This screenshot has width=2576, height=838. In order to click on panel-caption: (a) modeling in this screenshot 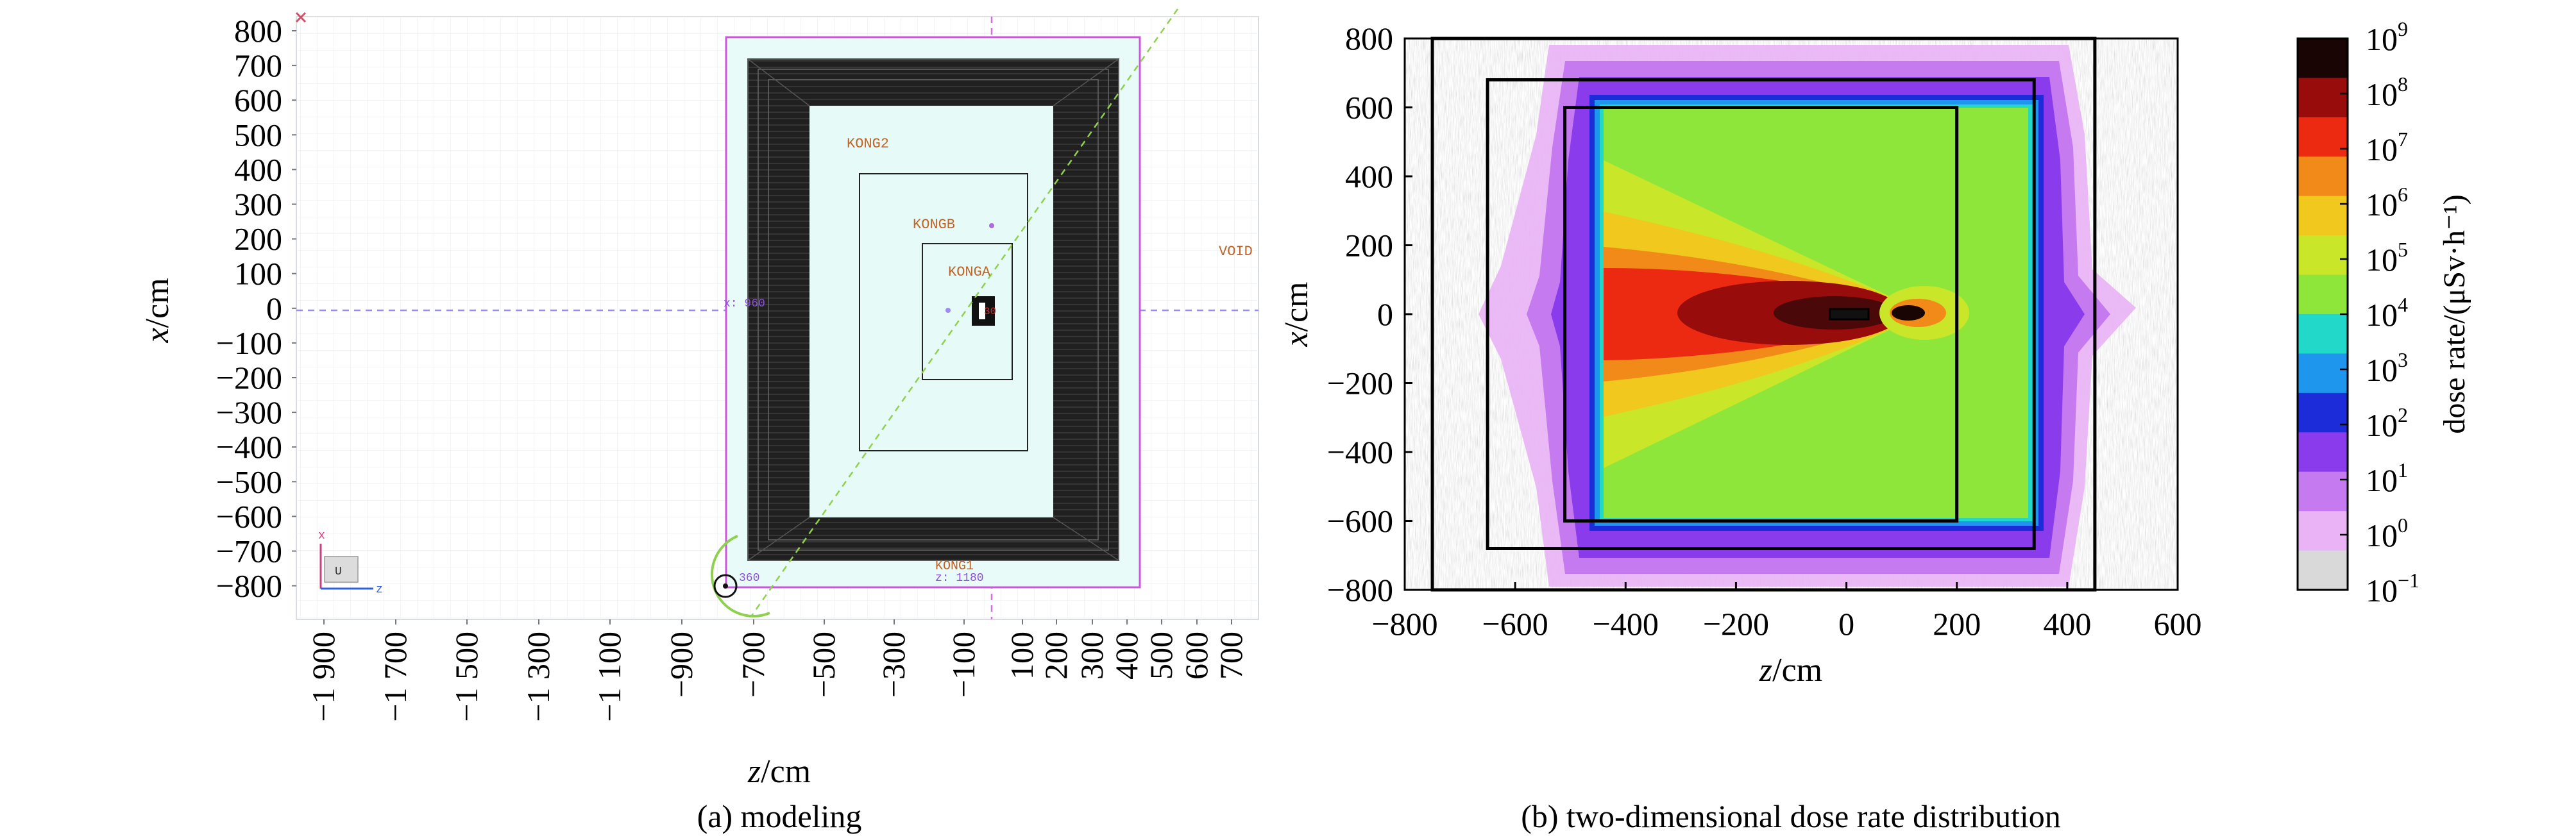, I will do `click(779, 816)`.